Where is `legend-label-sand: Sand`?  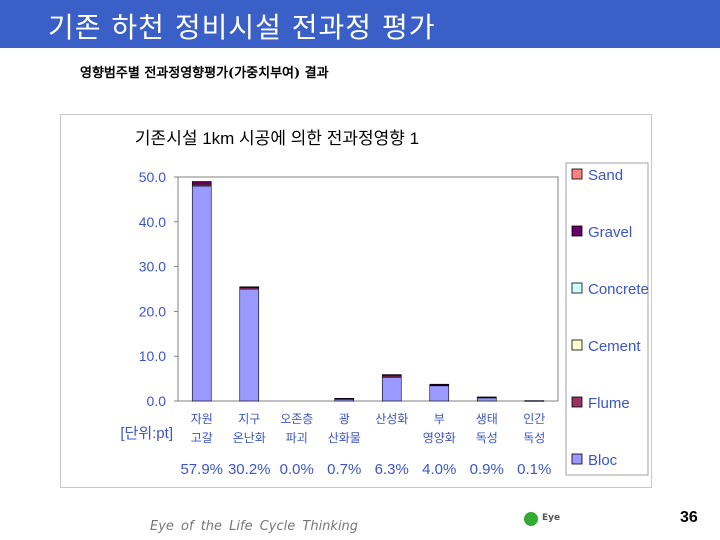 legend-label-sand: Sand is located at coordinates (605, 175).